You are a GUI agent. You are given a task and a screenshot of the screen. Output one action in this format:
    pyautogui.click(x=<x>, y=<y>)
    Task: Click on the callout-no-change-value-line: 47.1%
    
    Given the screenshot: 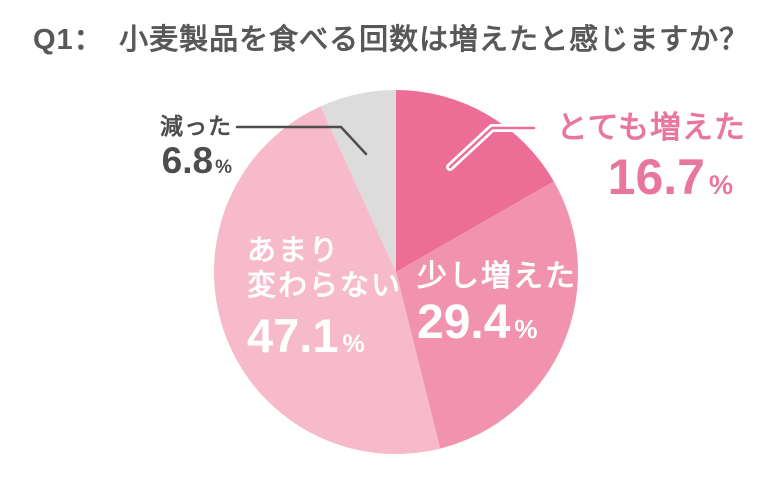 What is the action you would take?
    pyautogui.click(x=324, y=340)
    